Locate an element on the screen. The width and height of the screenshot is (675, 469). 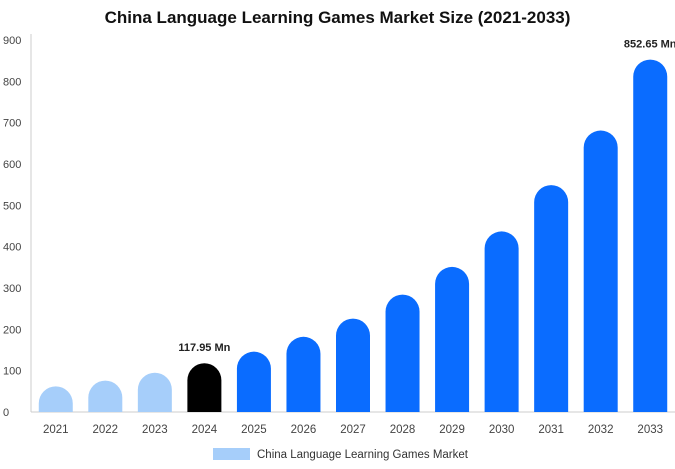
y-tick-label: 800 is located at coordinates (12, 82).